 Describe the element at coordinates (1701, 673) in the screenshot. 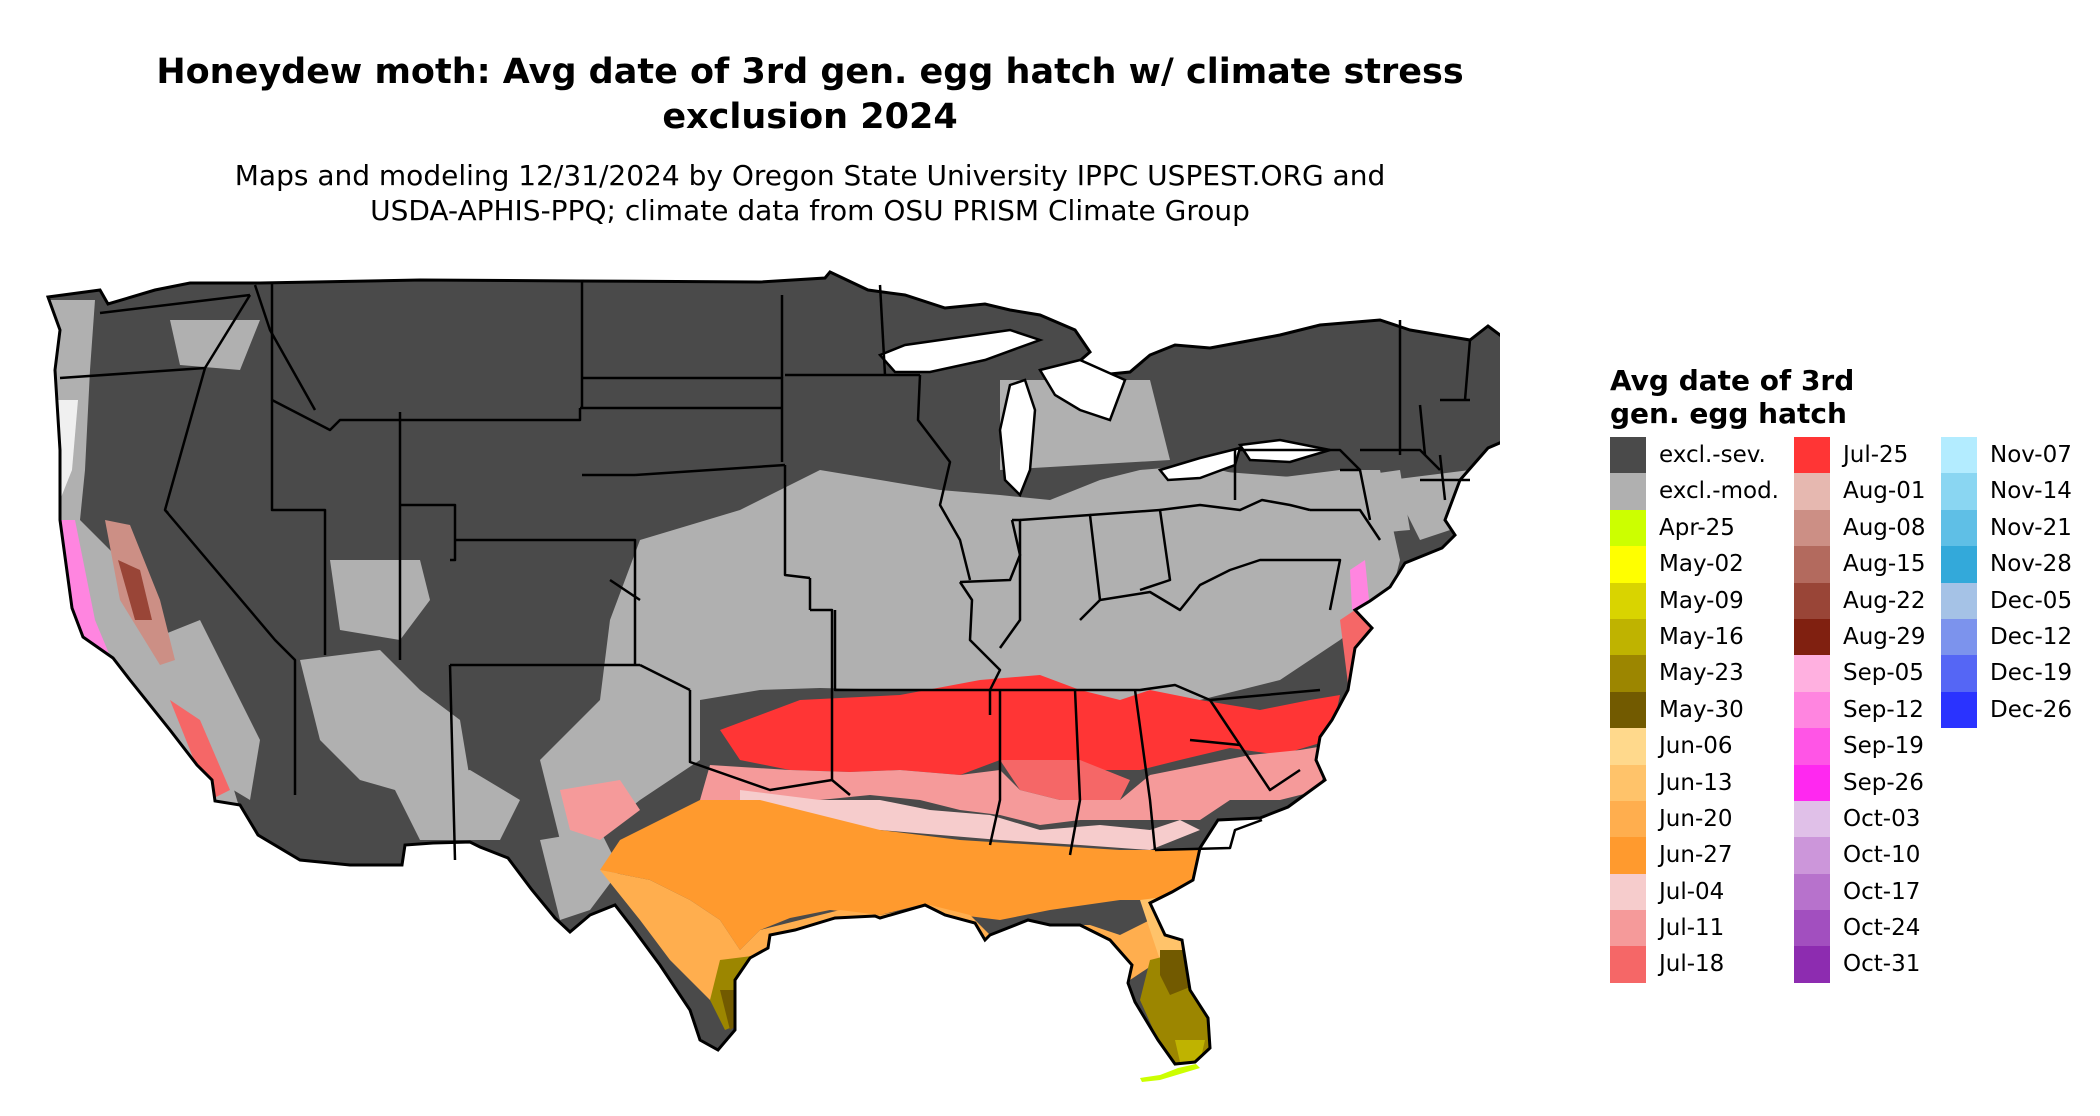

I see `legend-label: May-23` at that location.